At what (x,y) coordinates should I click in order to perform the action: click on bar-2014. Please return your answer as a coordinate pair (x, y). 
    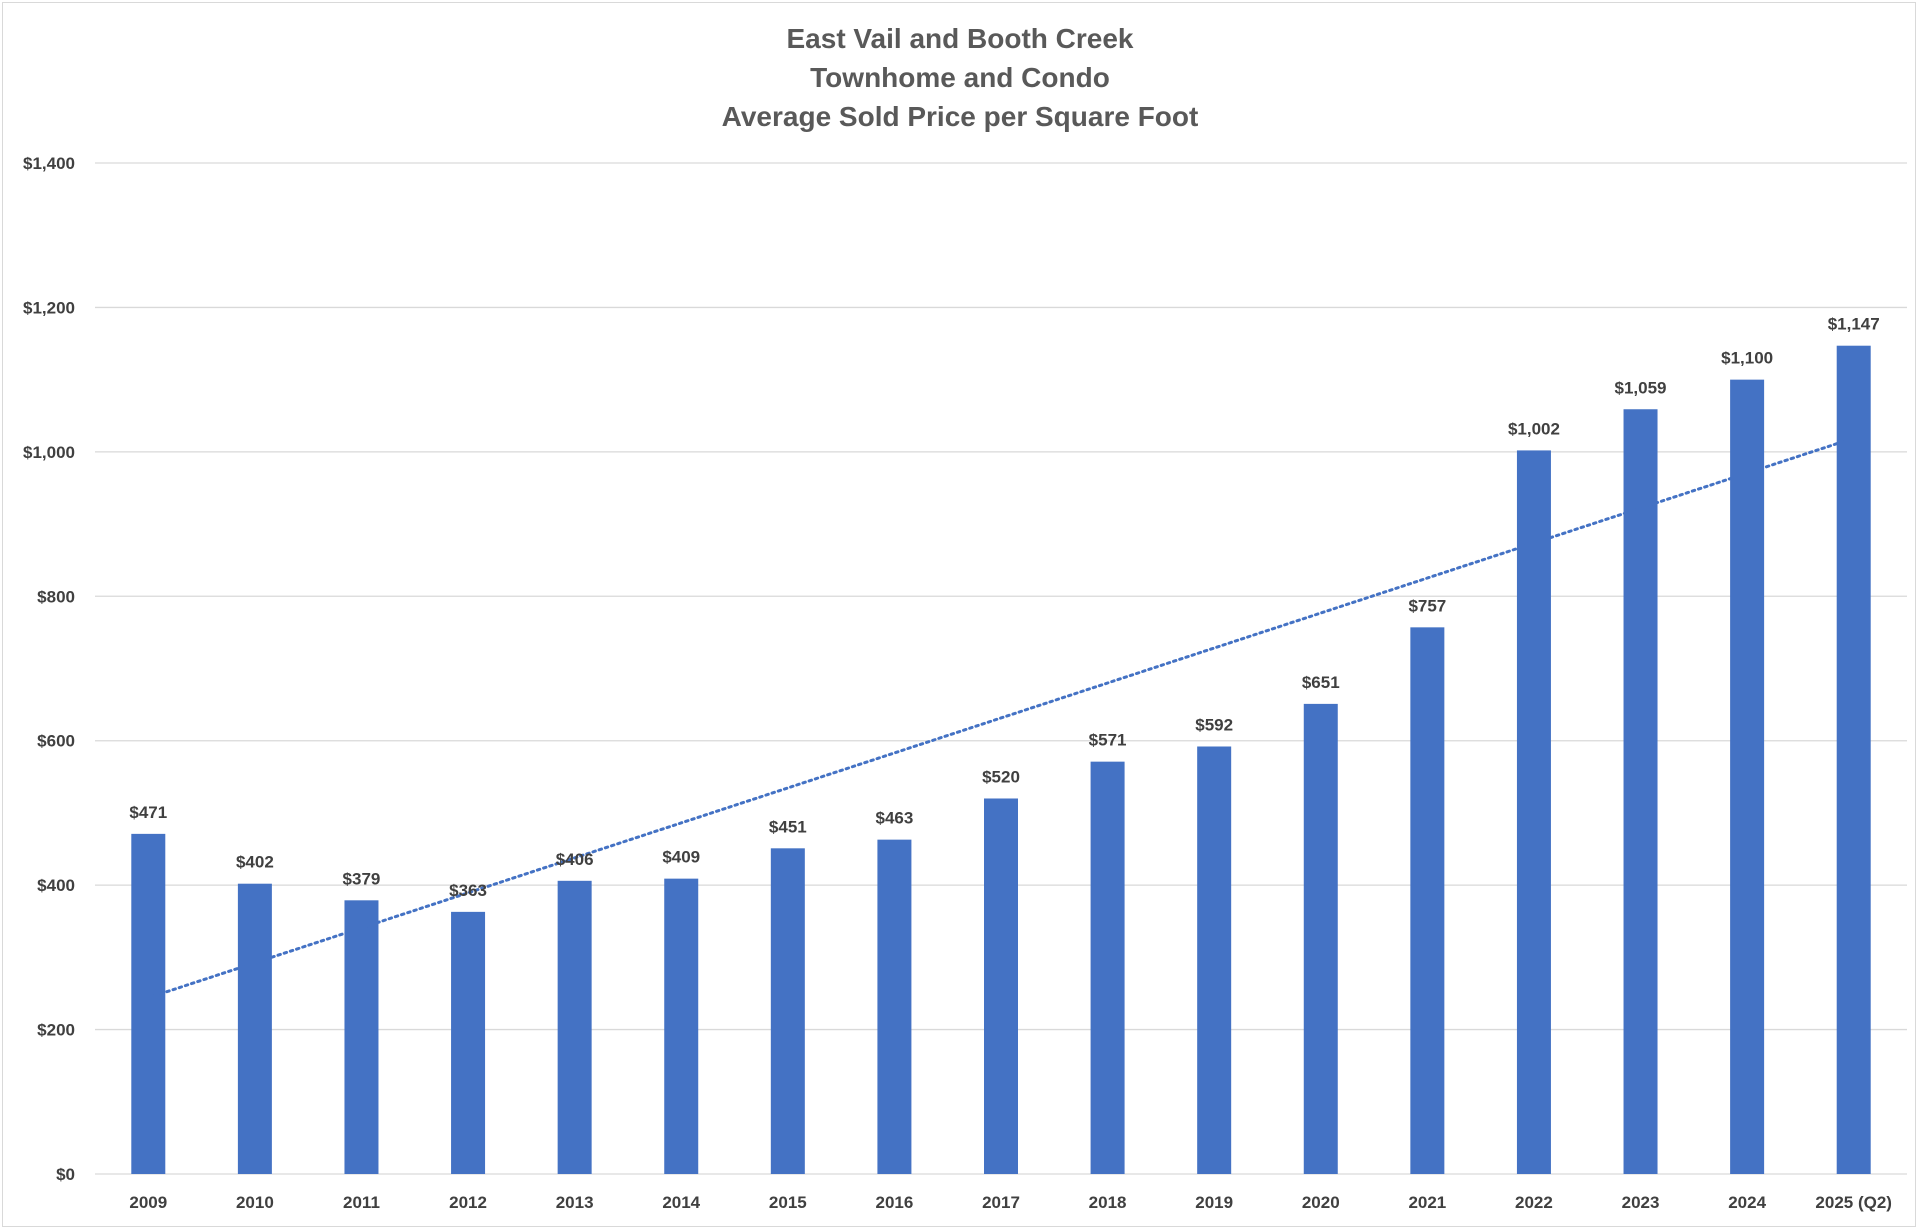
    Looking at the image, I should click on (681, 1026).